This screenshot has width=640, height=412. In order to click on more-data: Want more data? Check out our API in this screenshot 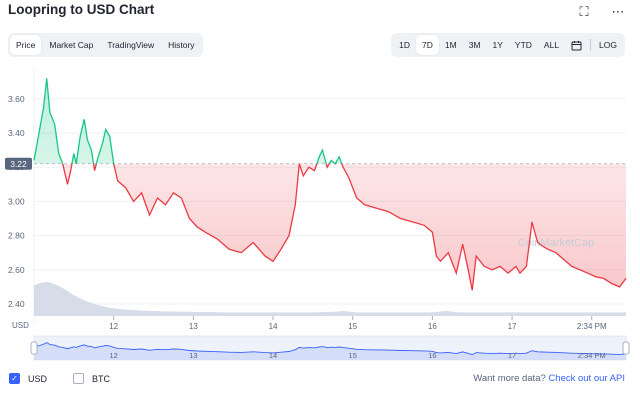, I will do `click(549, 378)`.